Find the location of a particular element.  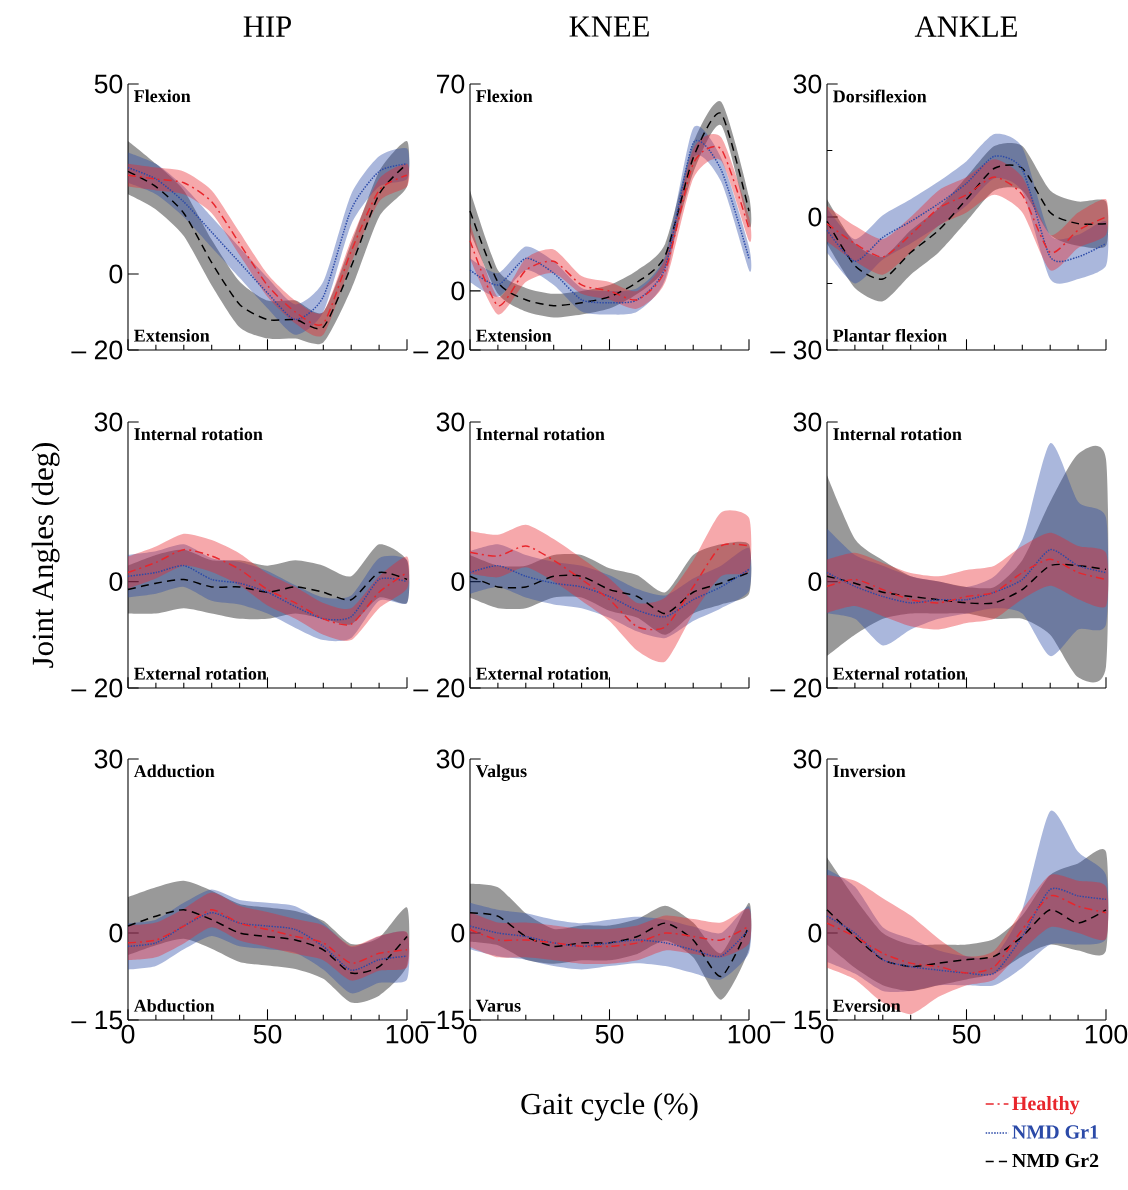

y-tick-label: – 30 is located at coordinates (796, 350).